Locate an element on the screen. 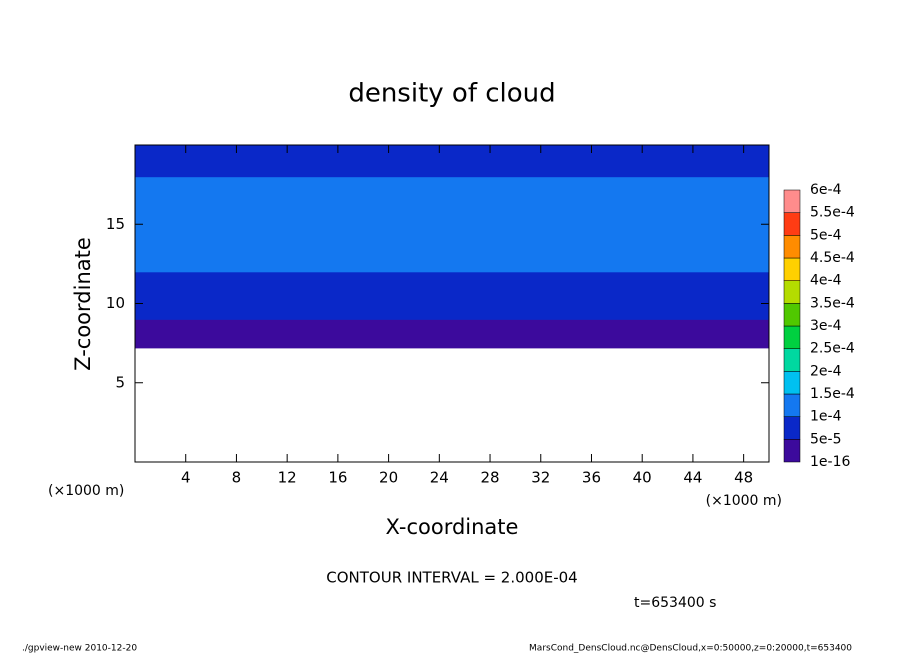 The image size is (904, 654). colorbar-label: 5e-4 is located at coordinates (826, 235).